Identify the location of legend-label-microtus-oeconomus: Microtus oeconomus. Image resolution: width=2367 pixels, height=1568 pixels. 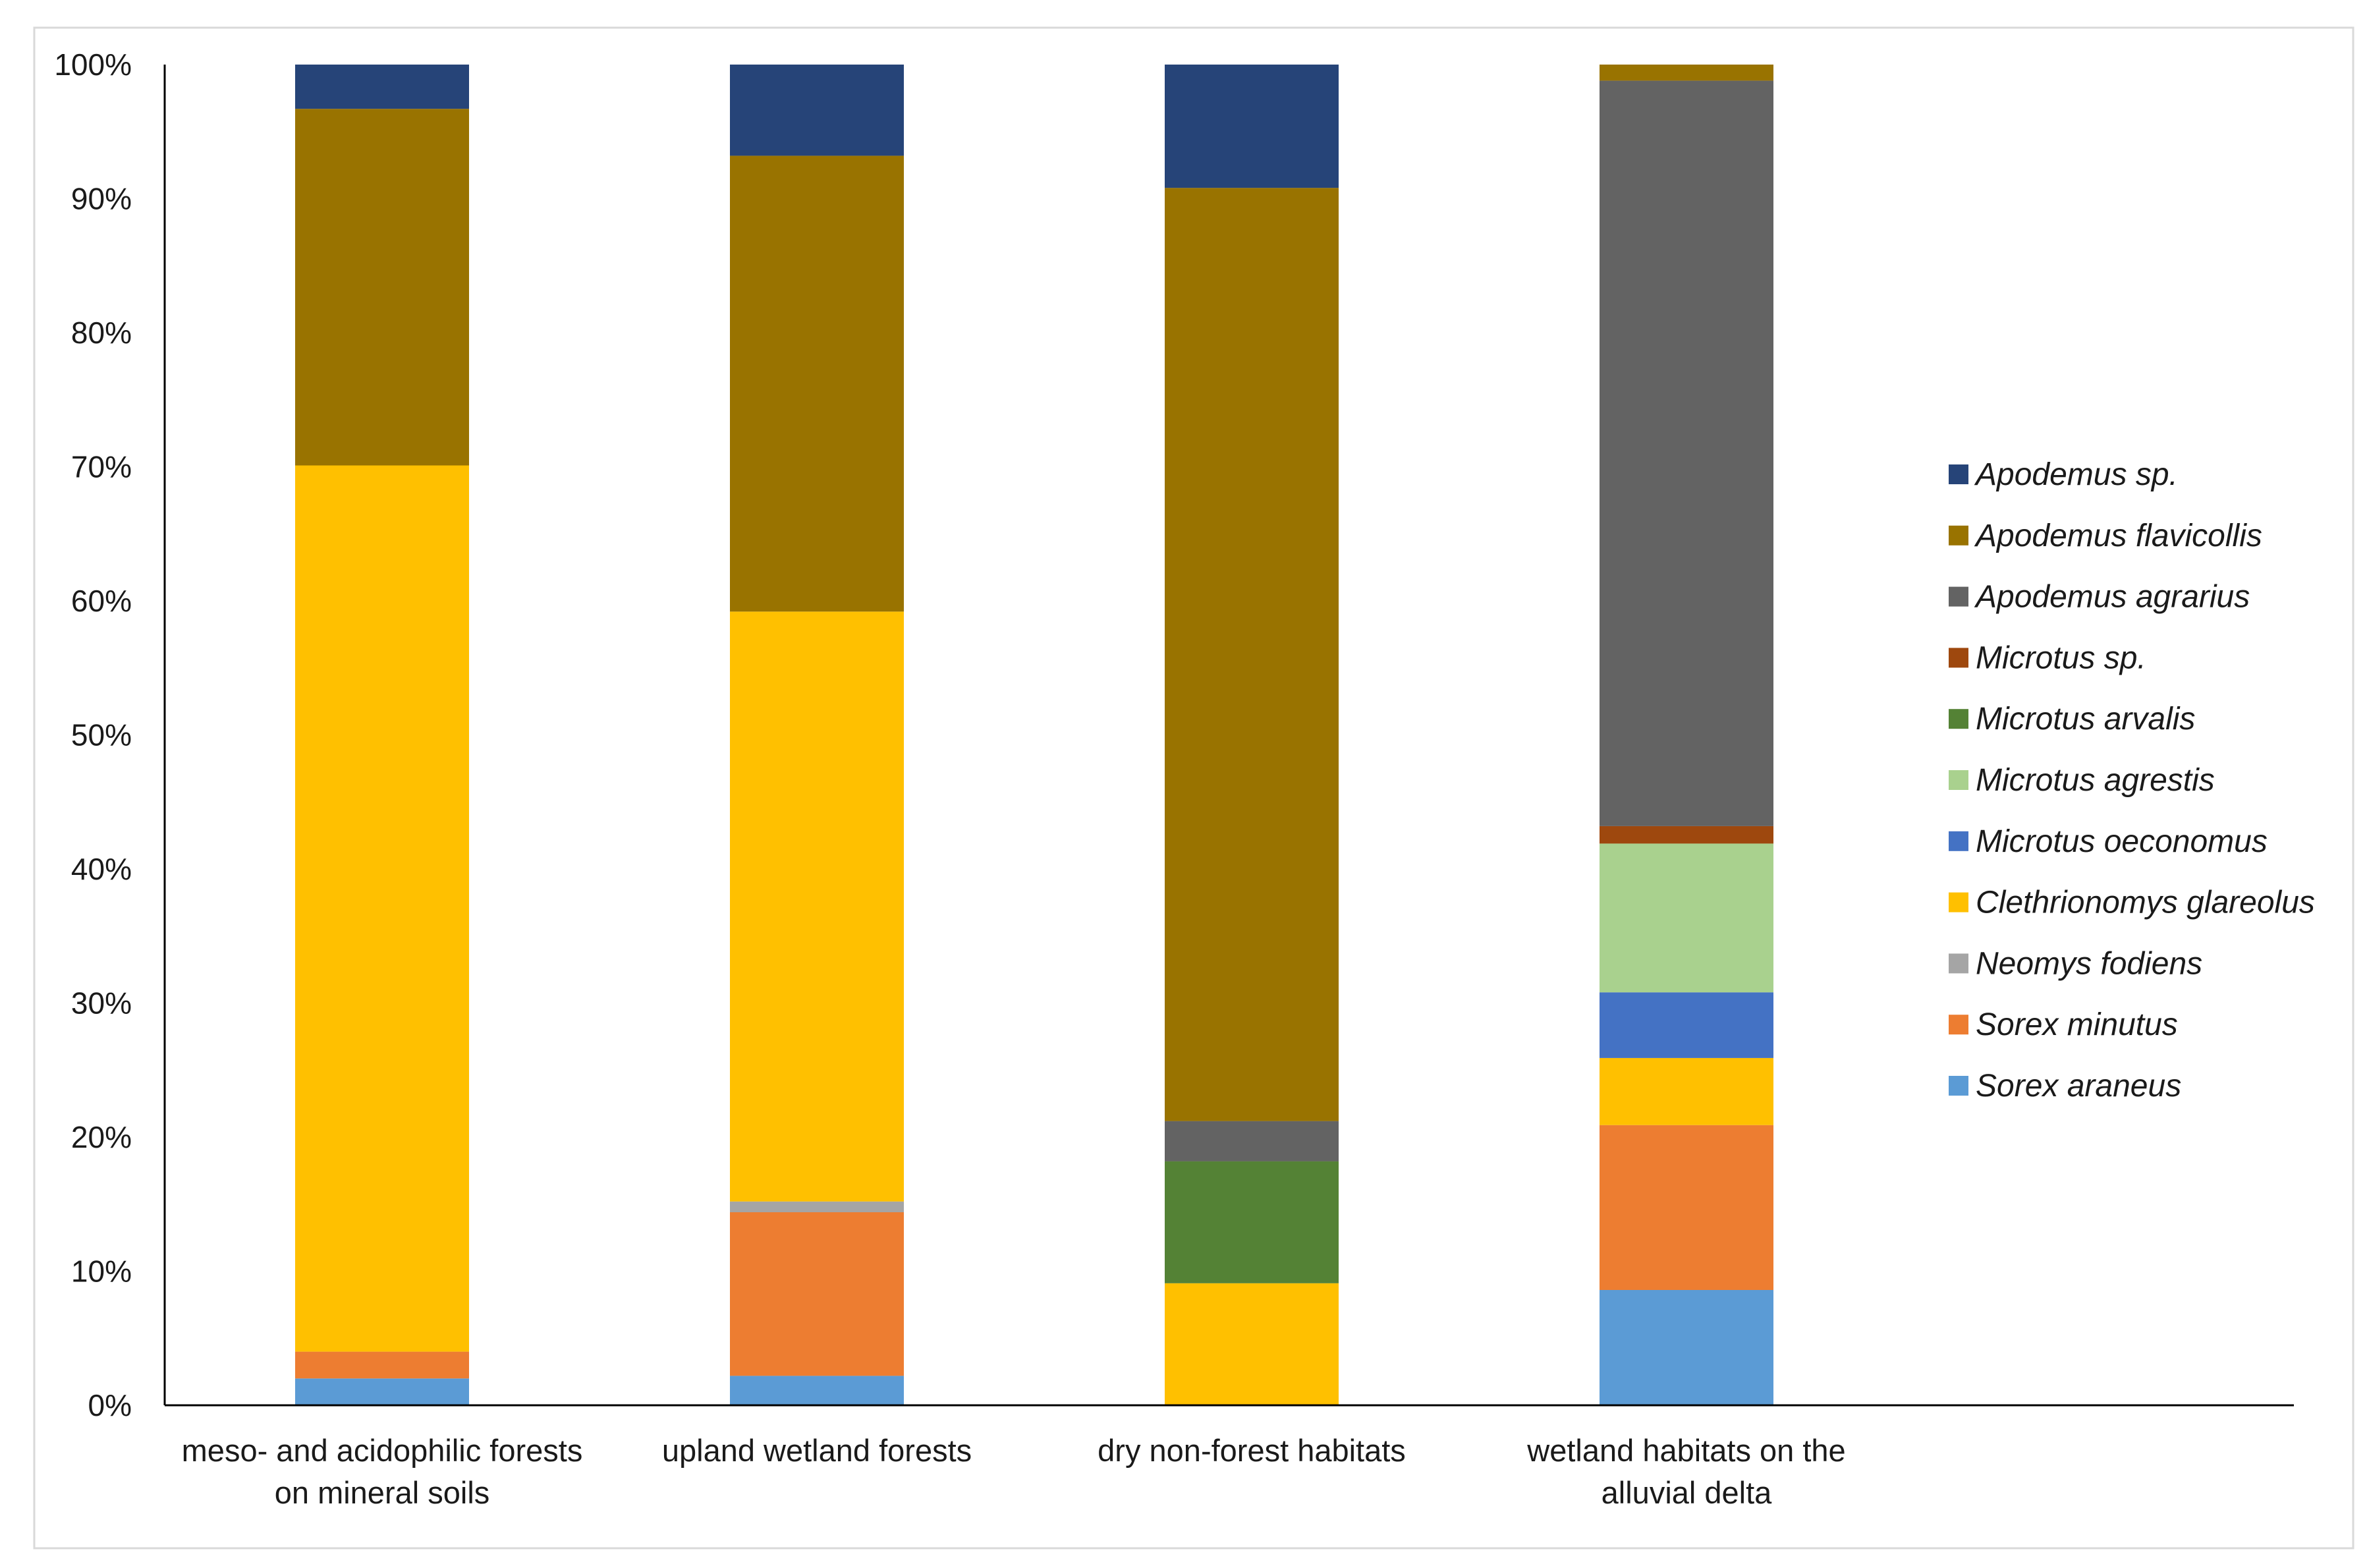
(2122, 841).